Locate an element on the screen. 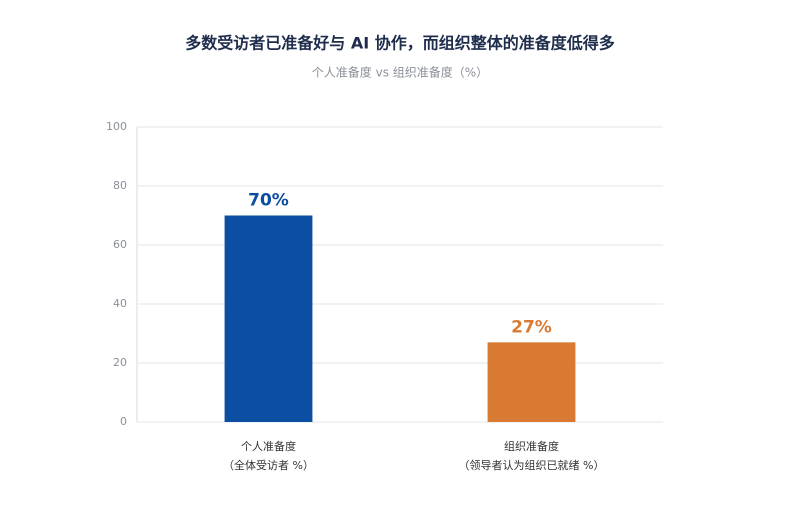 This screenshot has width=800, height=505. y-tick-label: 100 is located at coordinates (116, 126).